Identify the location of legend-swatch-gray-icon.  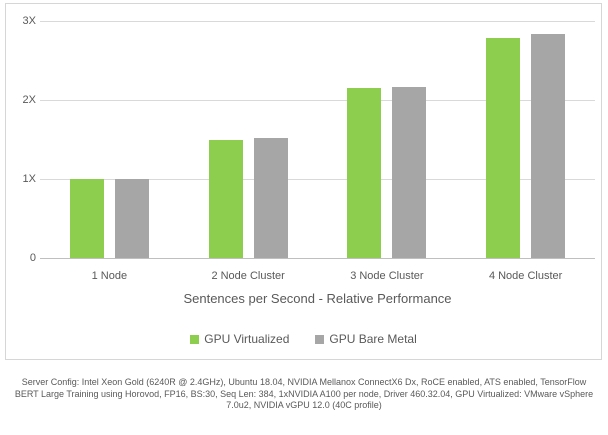
(320, 339).